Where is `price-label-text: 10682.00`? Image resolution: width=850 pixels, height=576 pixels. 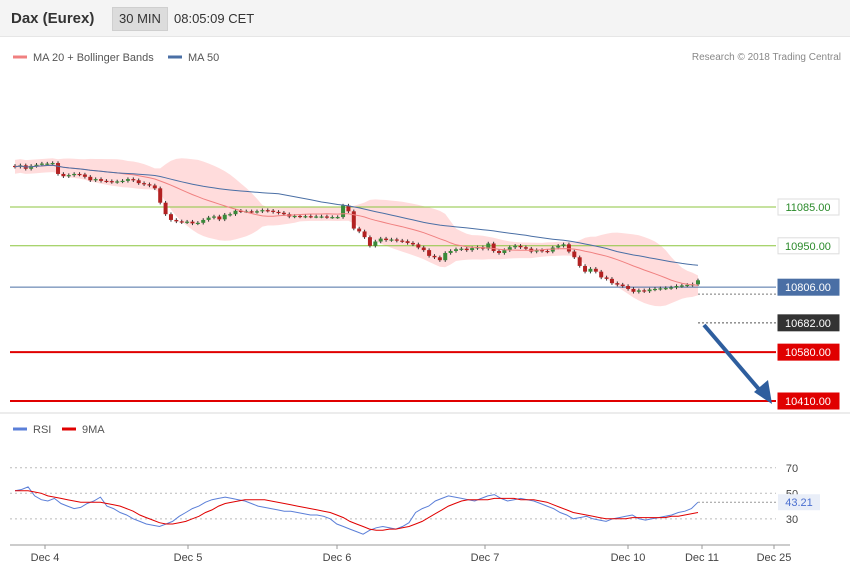
price-label-text: 10682.00 is located at coordinates (808, 324).